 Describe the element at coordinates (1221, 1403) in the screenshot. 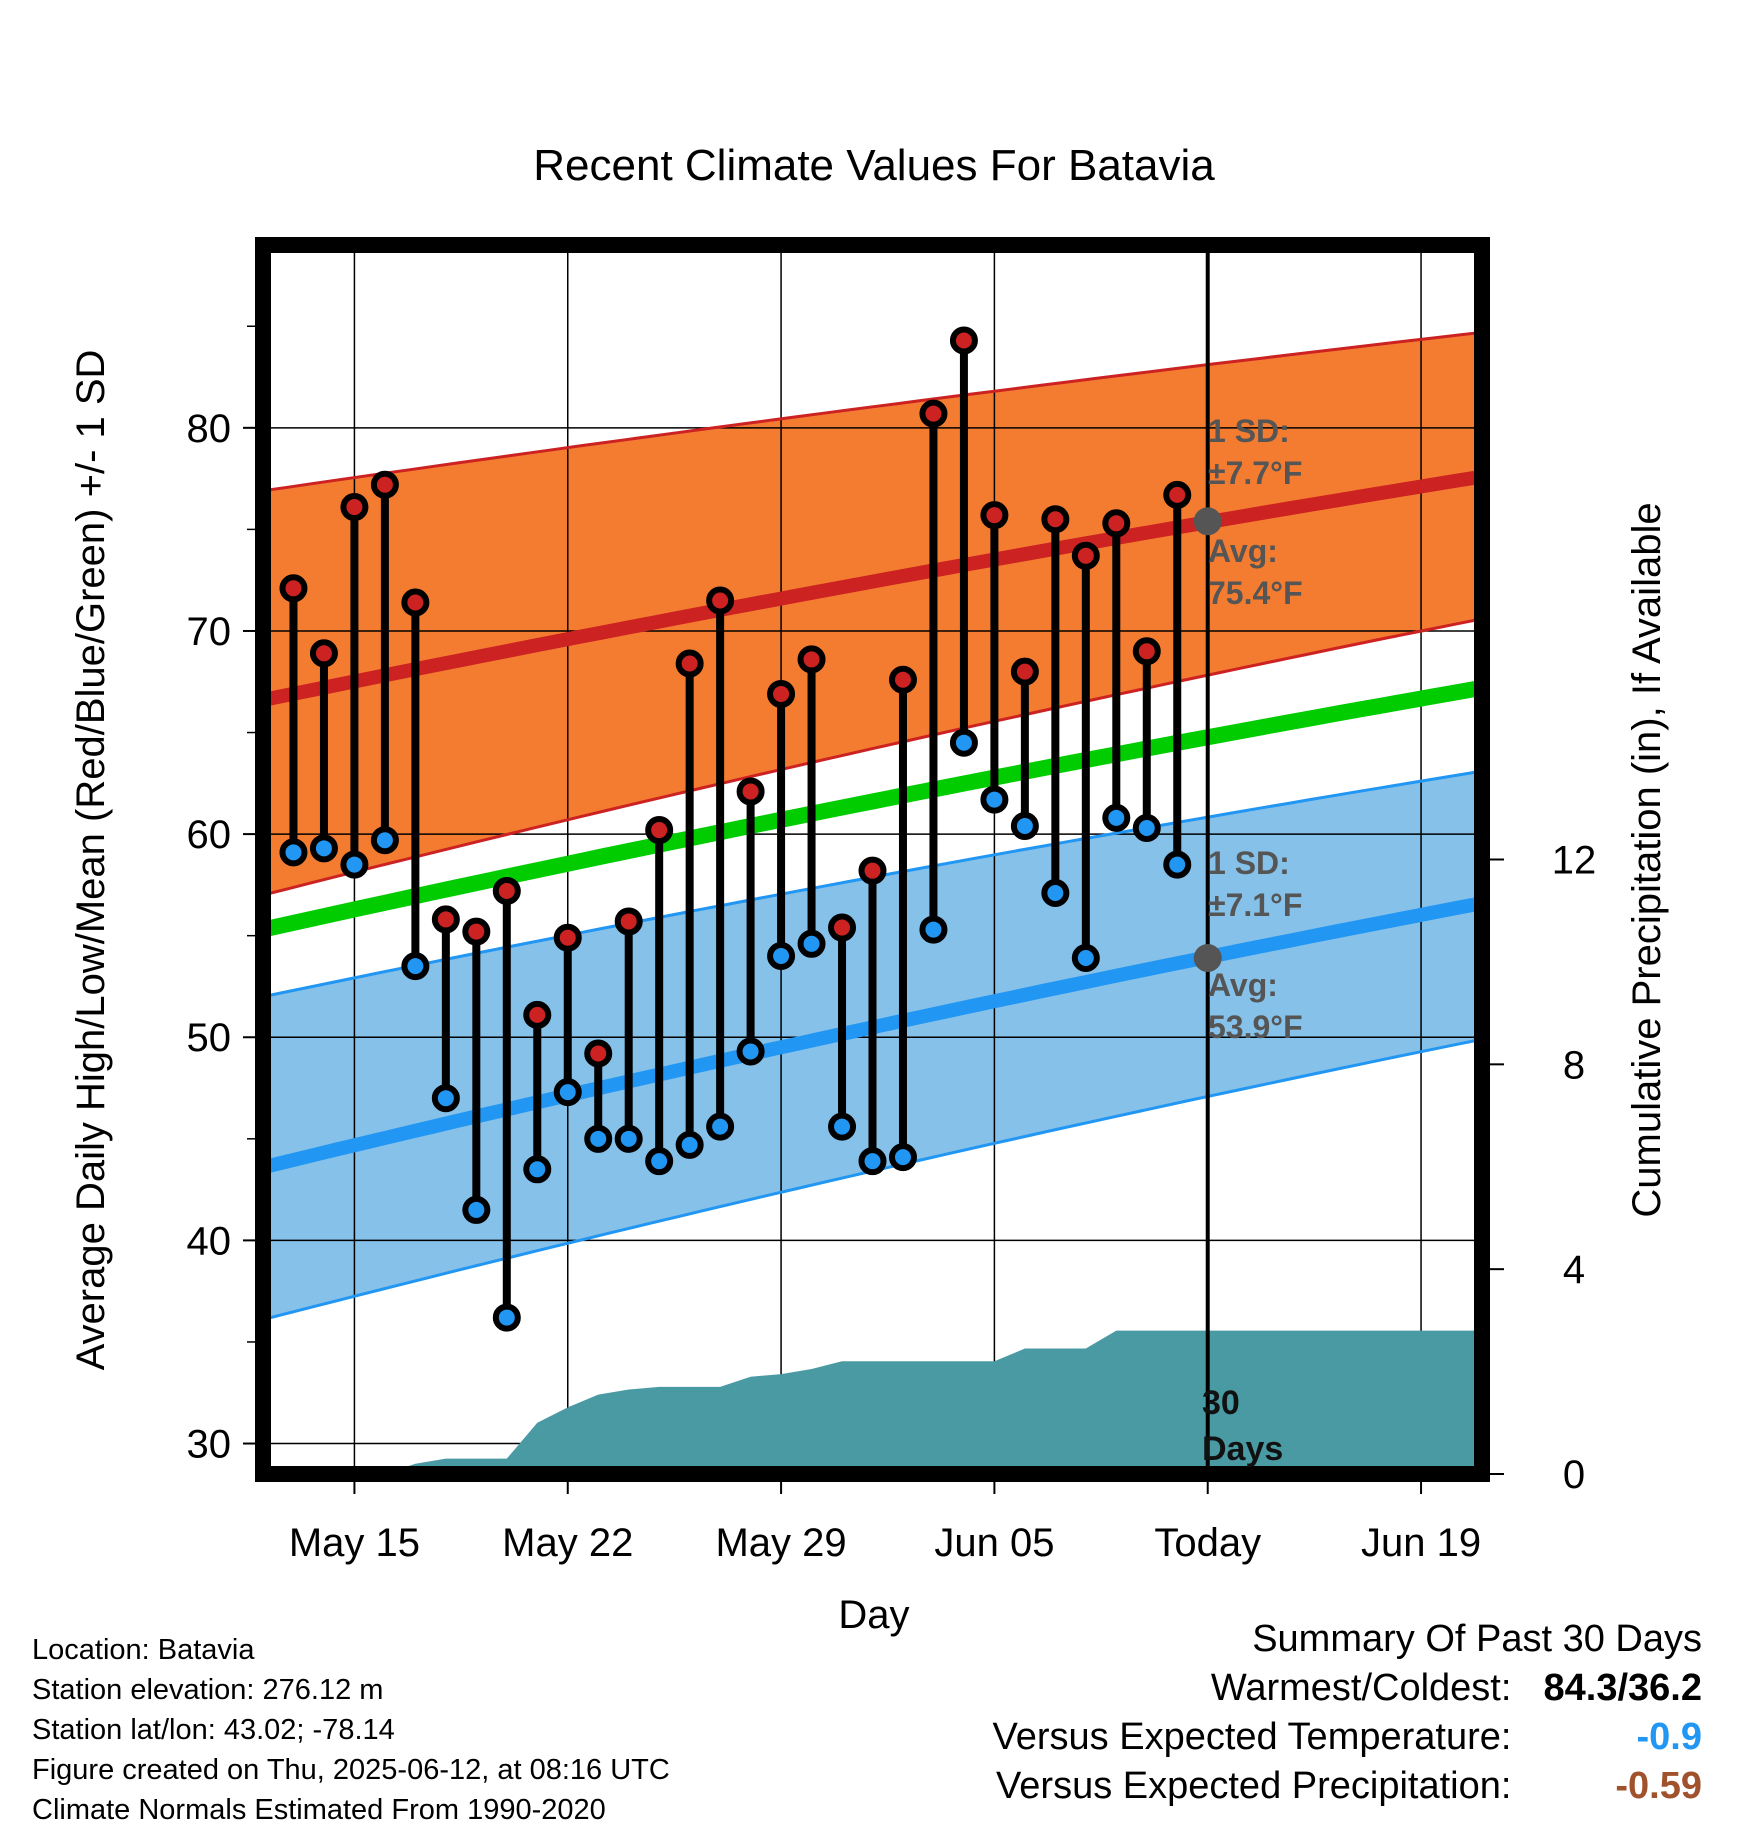

I see `days-count: 30` at that location.